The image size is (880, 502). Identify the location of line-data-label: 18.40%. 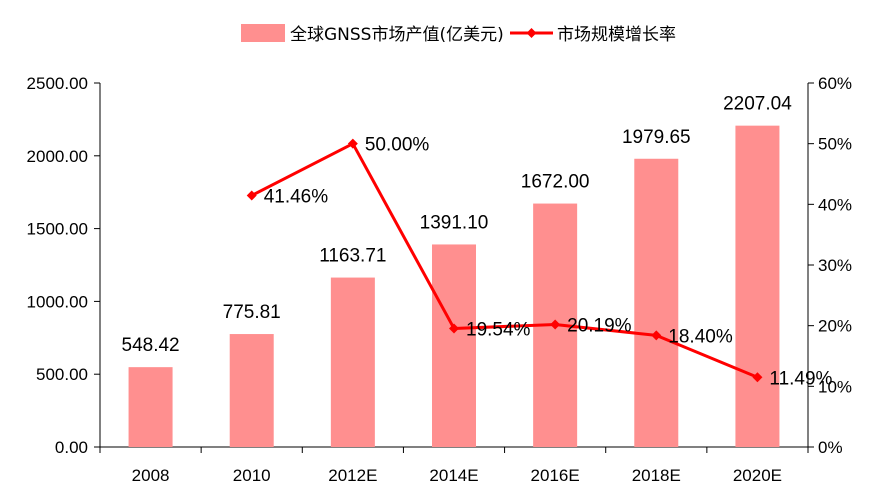
(700, 336).